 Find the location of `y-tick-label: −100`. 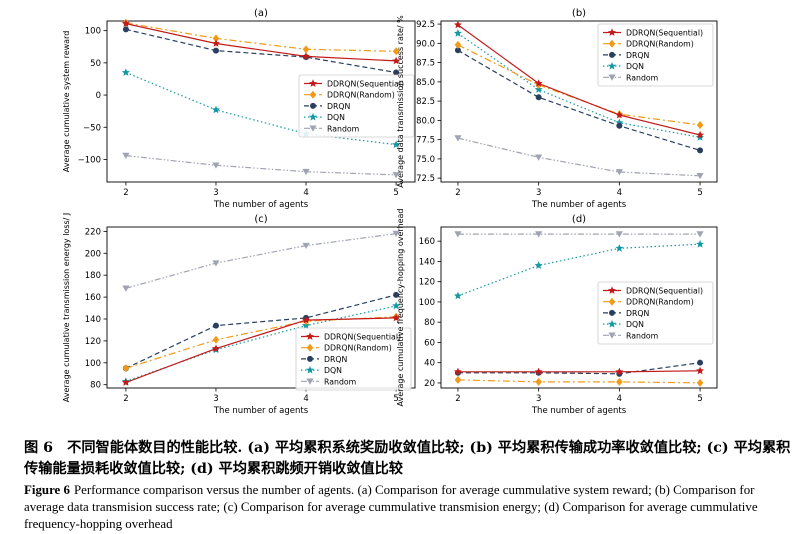

y-tick-label: −100 is located at coordinates (89, 160).